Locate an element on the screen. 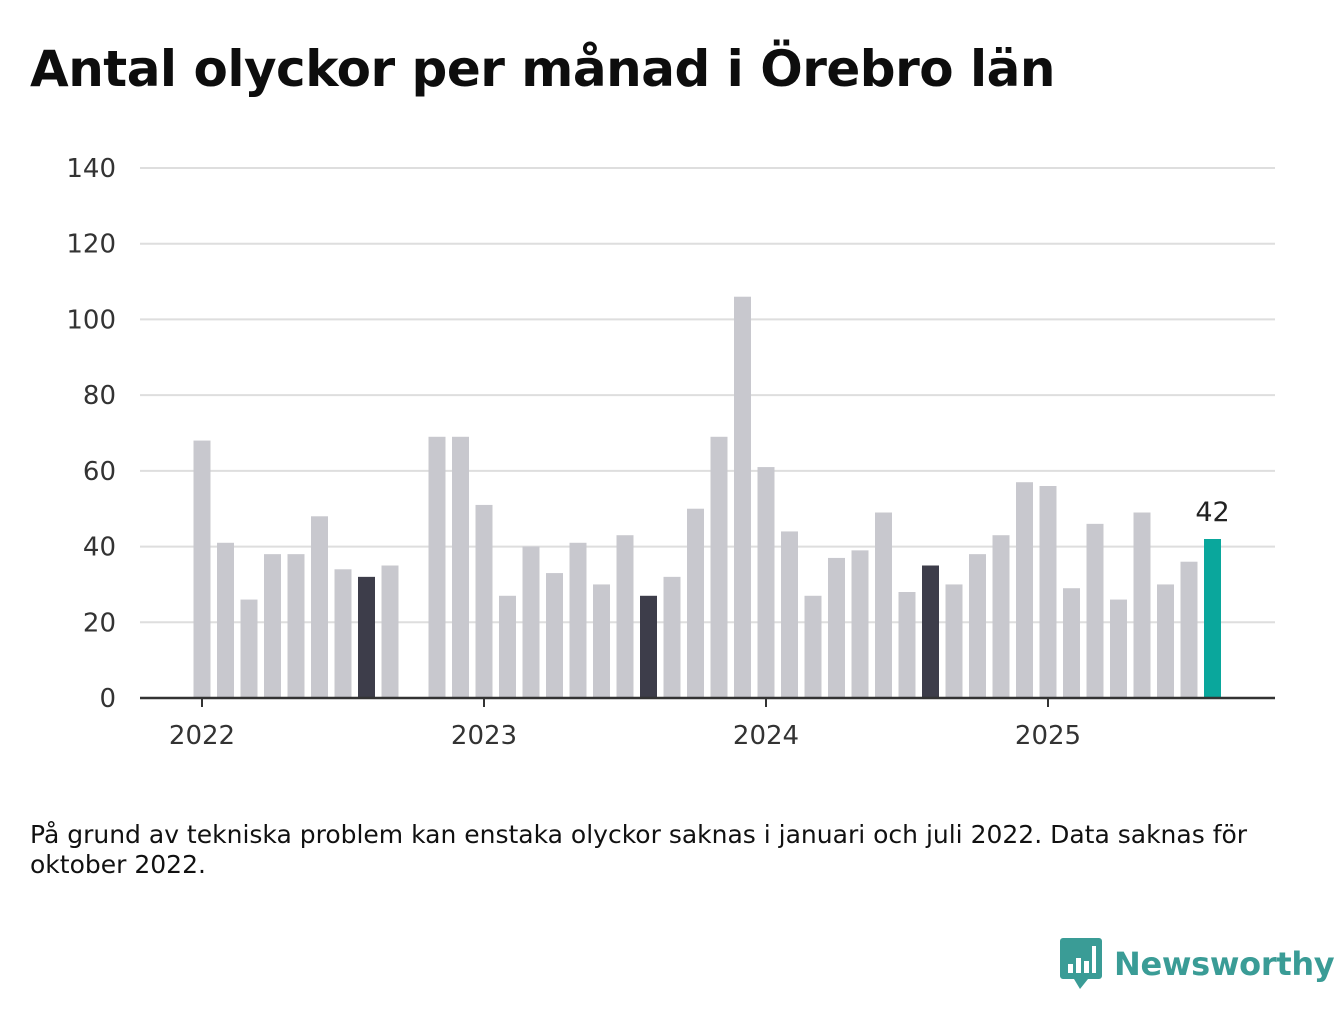 This screenshot has height=1020, width=1340. y-tick-label: 80 is located at coordinates (99, 396).